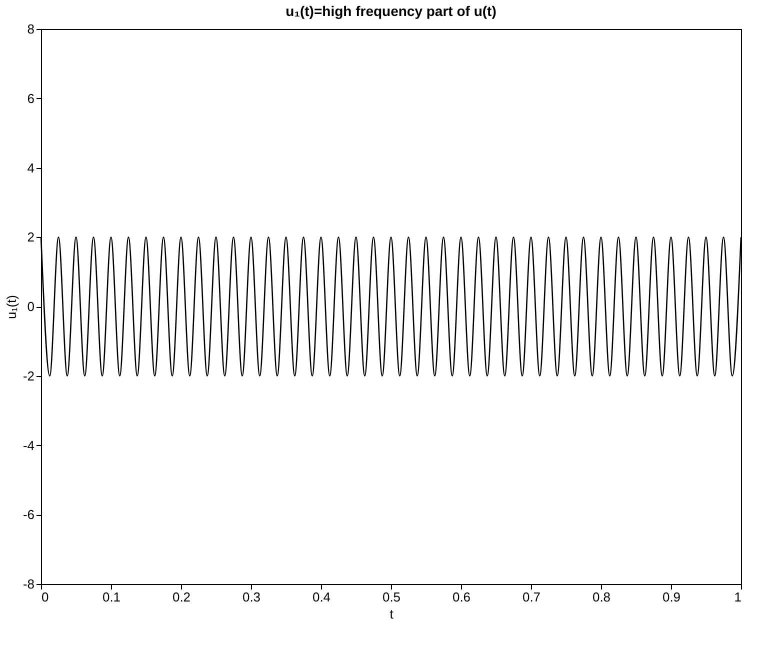 The image size is (775, 649). I want to click on y-tick-label: 0, so click(30, 306).